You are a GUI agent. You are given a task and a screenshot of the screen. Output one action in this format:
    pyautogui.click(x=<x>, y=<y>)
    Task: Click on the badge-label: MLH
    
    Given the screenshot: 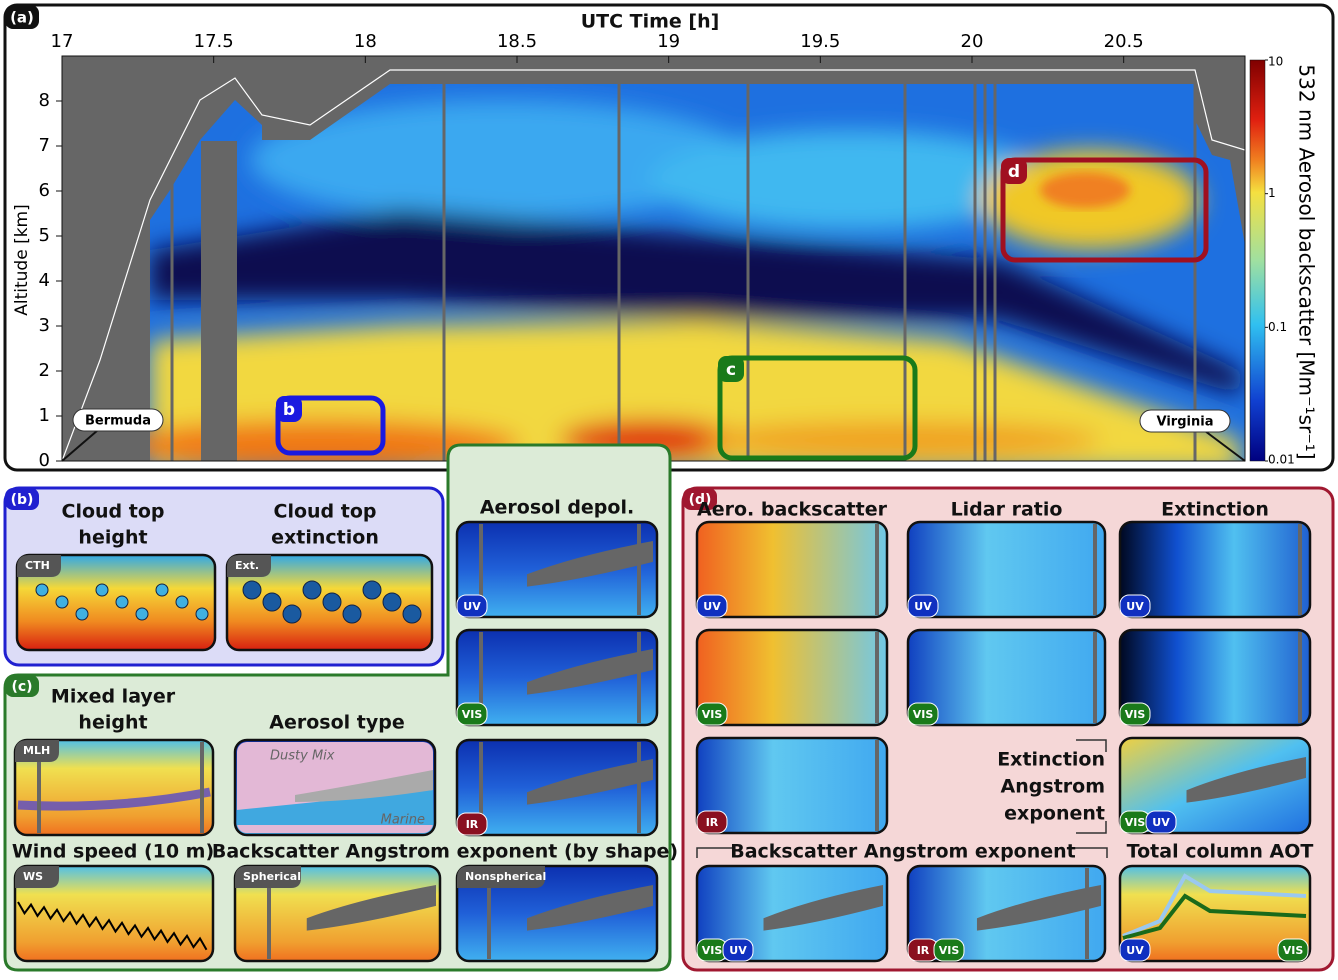 What is the action you would take?
    pyautogui.click(x=36, y=750)
    